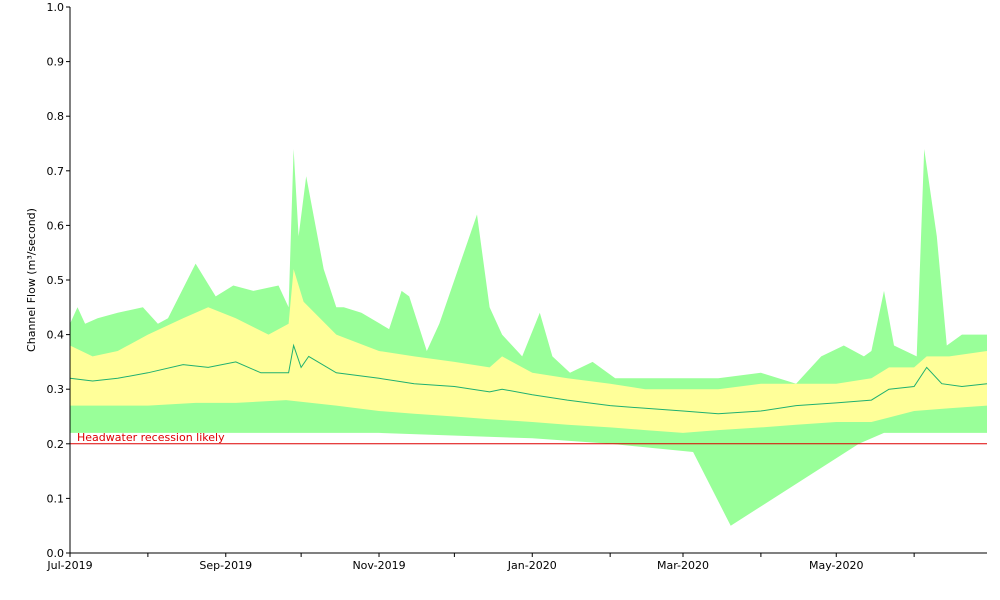 This screenshot has height=600, width=1000. I want to click on reference-line-label: Headwater recession likely, so click(151, 437).